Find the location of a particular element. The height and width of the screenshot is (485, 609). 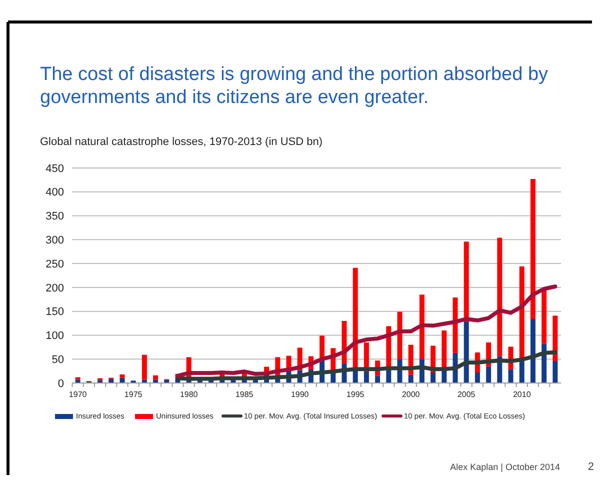

x-tick-label: 1985 is located at coordinates (244, 394).